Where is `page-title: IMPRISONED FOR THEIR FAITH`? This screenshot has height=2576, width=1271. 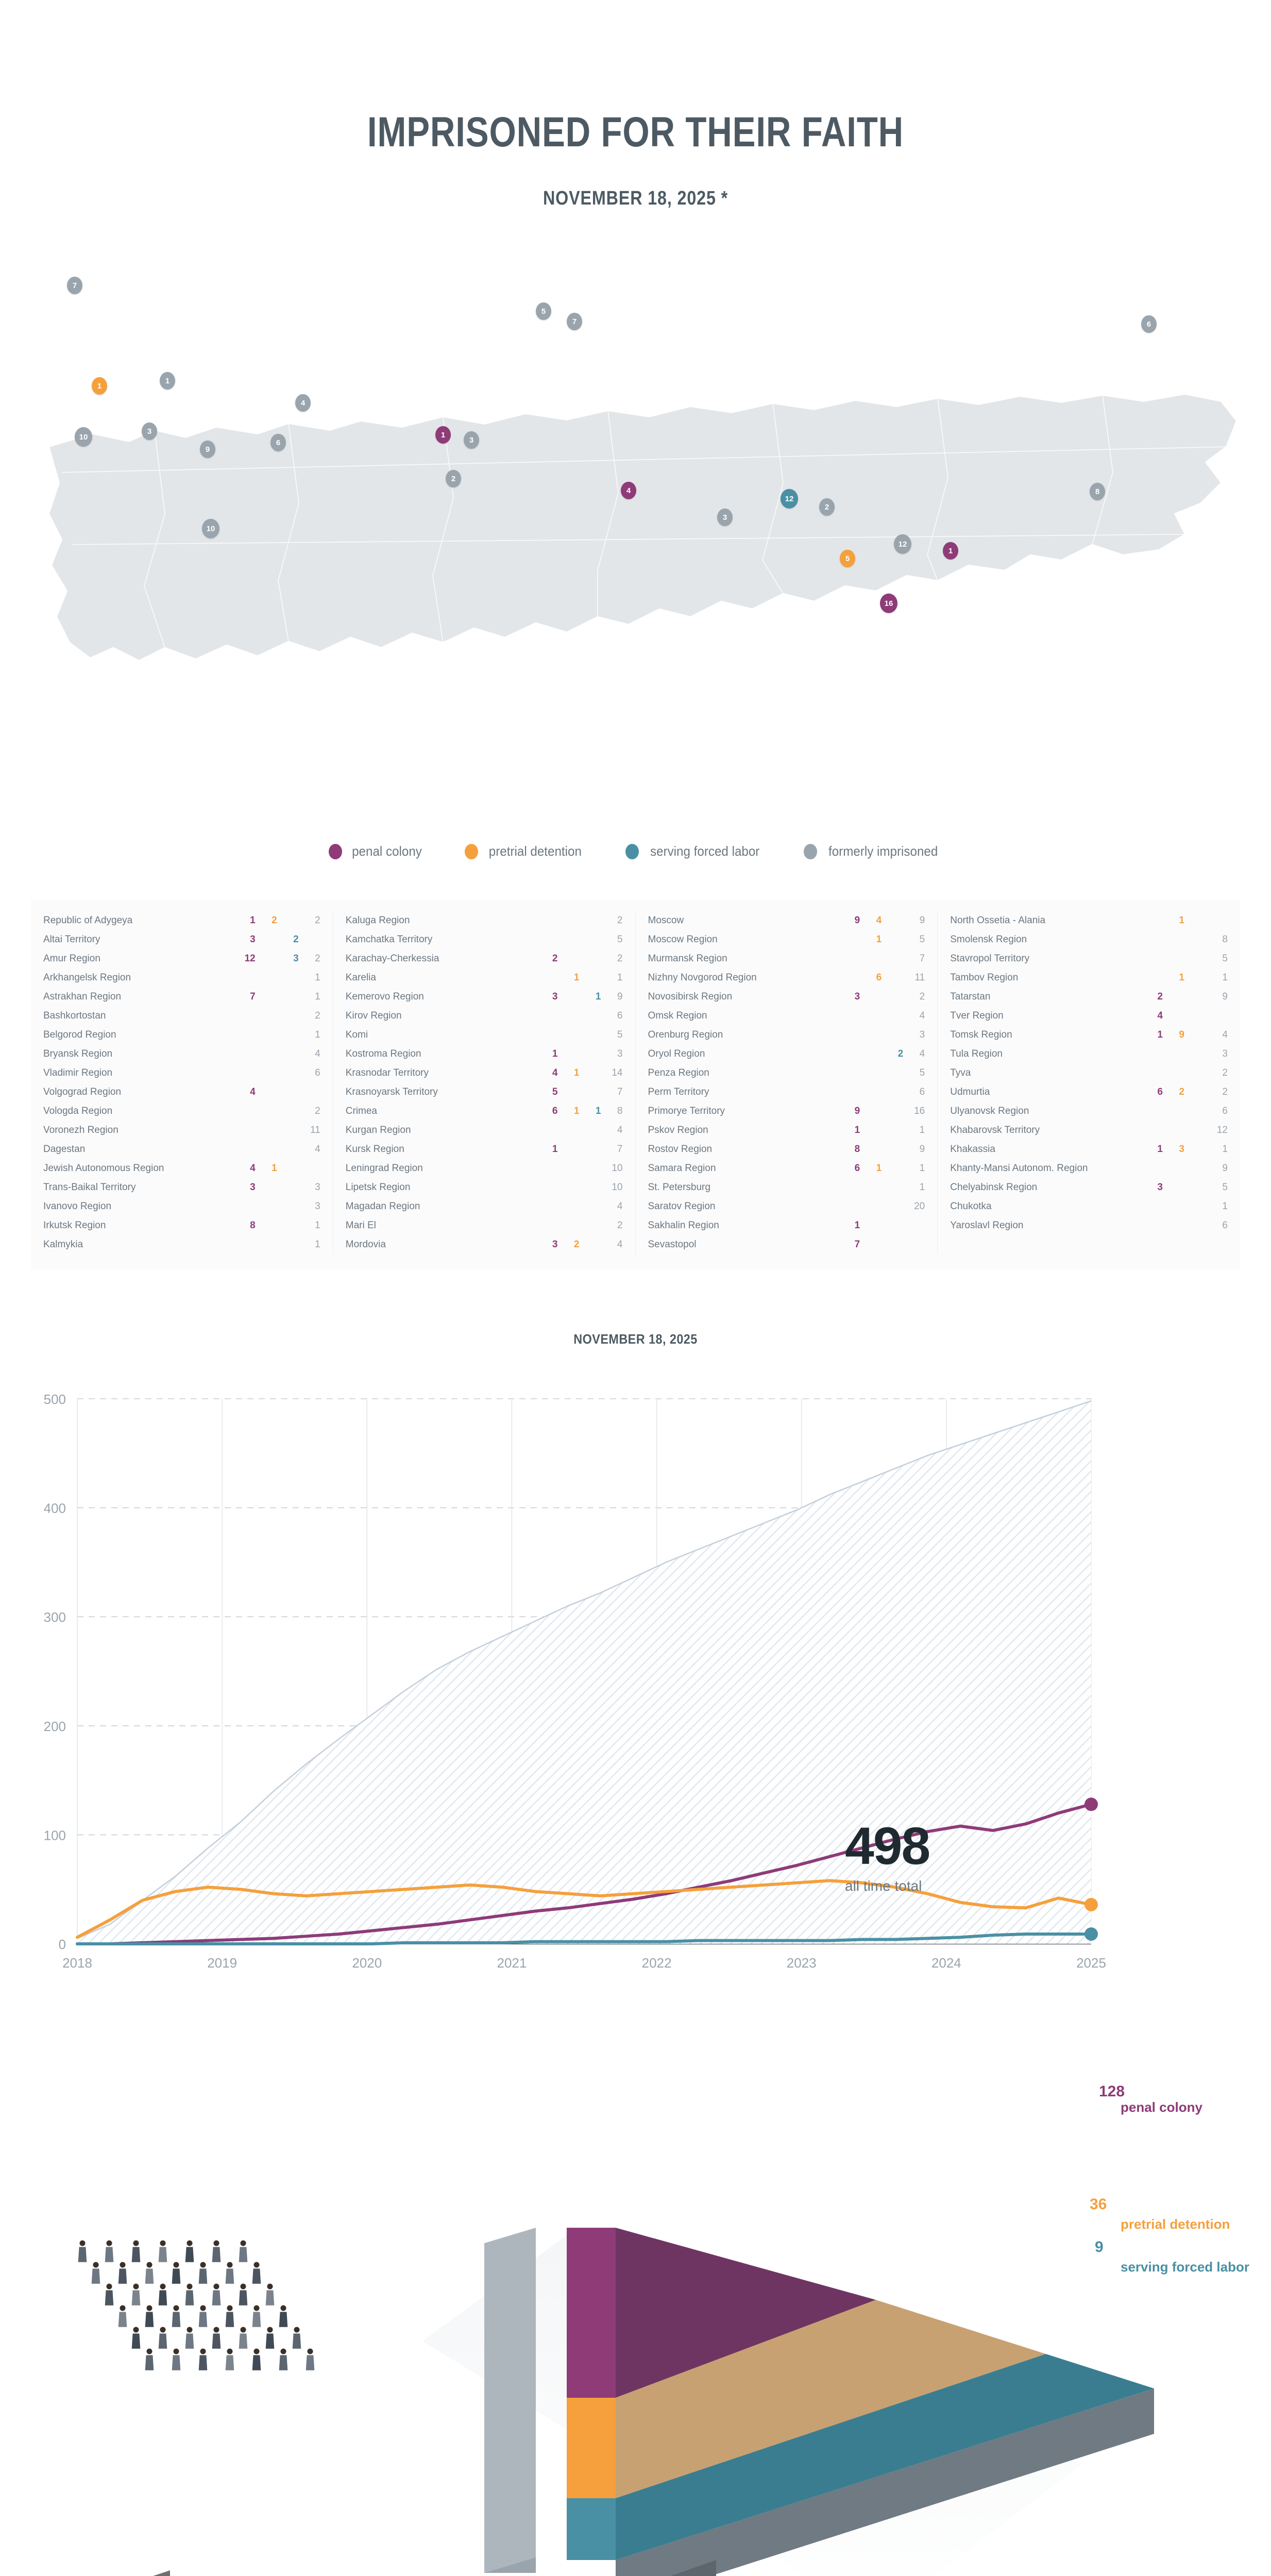 page-title: IMPRISONED FOR THEIR FAITH is located at coordinates (635, 132).